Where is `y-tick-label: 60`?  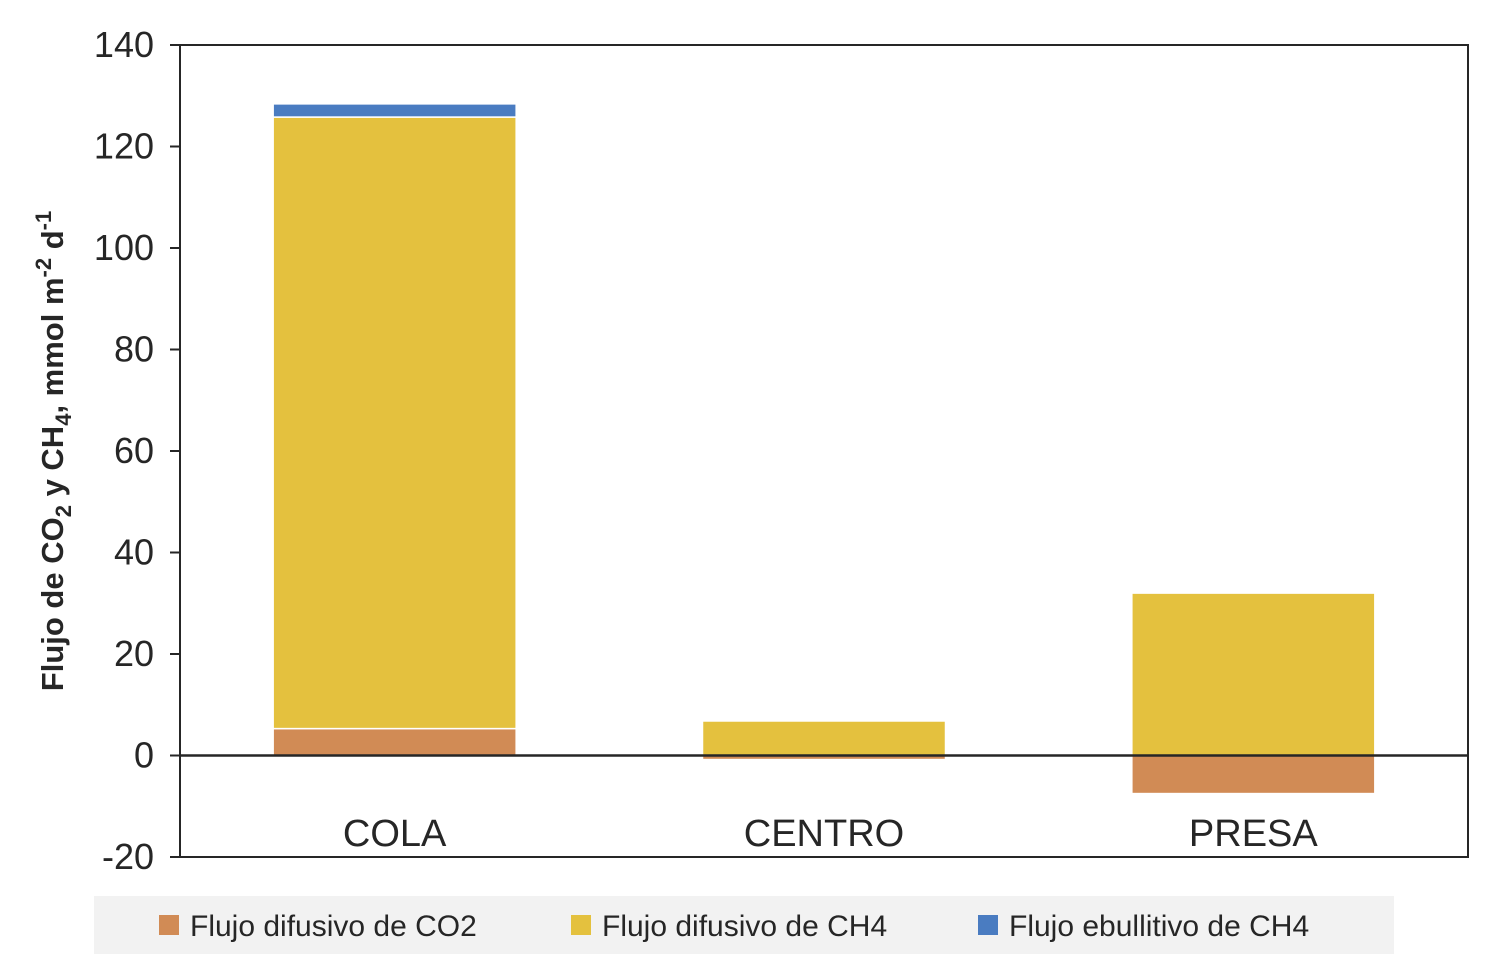 y-tick-label: 60 is located at coordinates (134, 450).